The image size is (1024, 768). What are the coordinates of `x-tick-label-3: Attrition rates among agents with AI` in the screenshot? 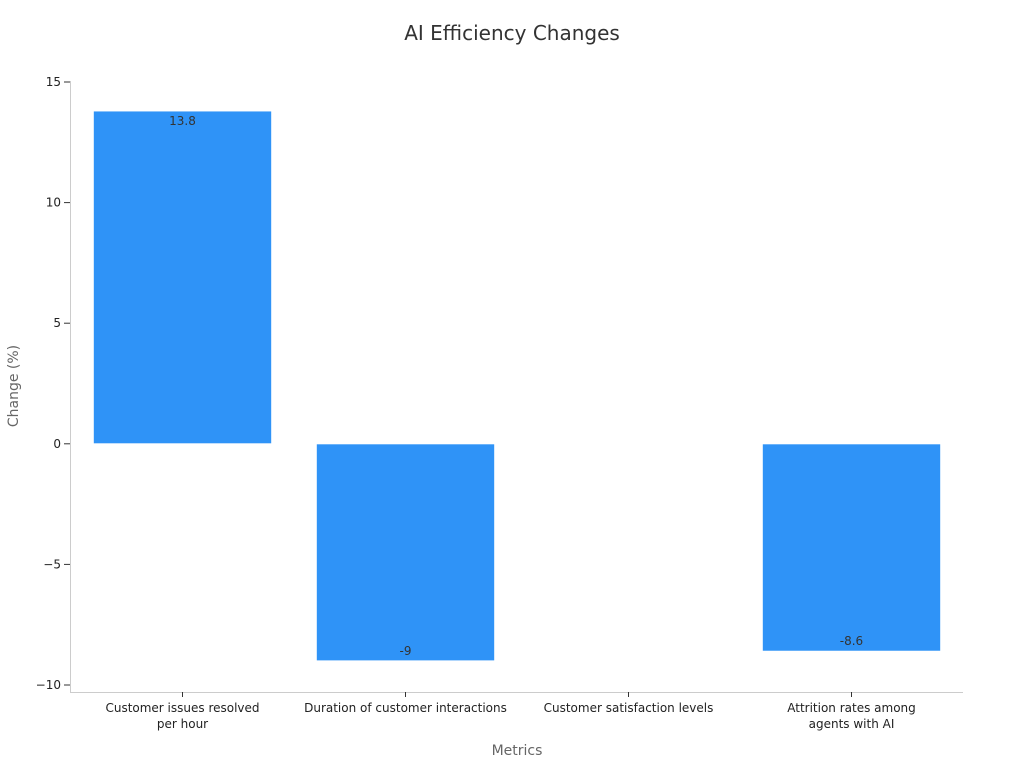 It's located at (851, 716).